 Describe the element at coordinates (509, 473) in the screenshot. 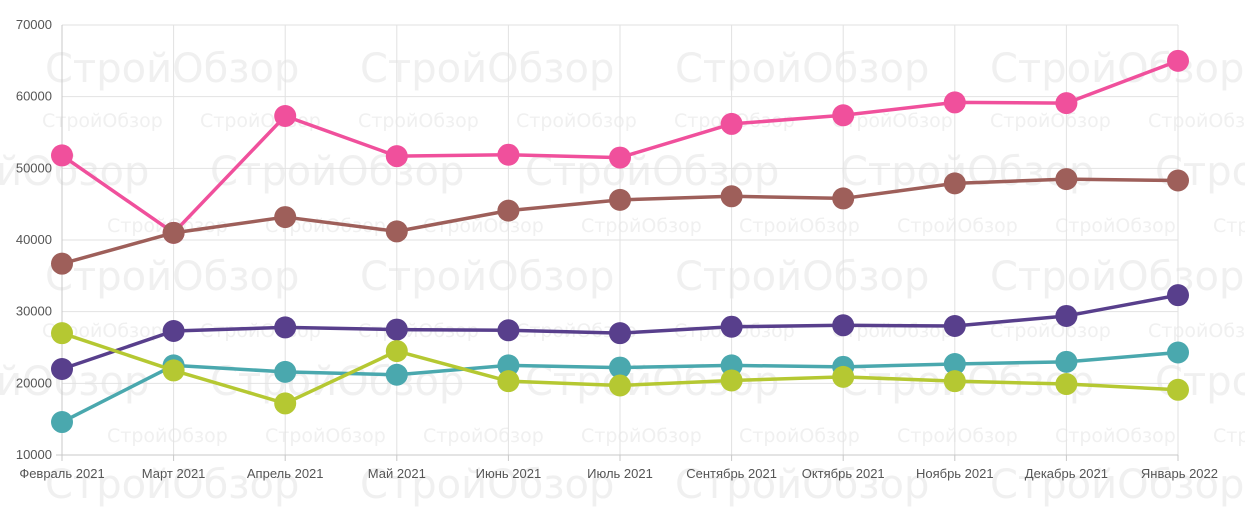

I see `x-tick-label: Июнь 2021` at that location.